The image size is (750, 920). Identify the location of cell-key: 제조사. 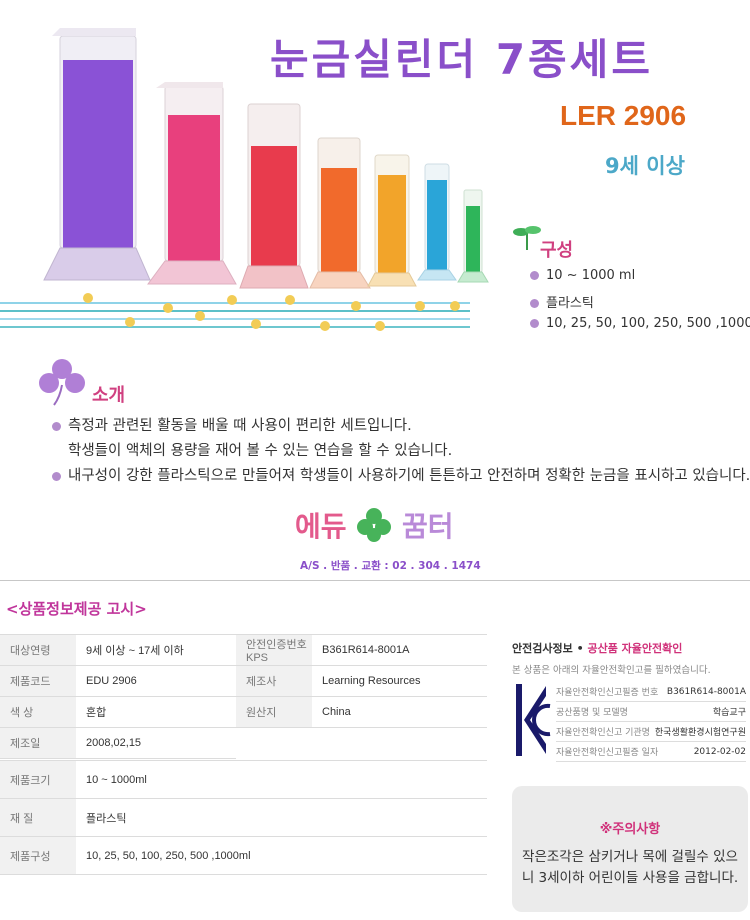
(274, 681).